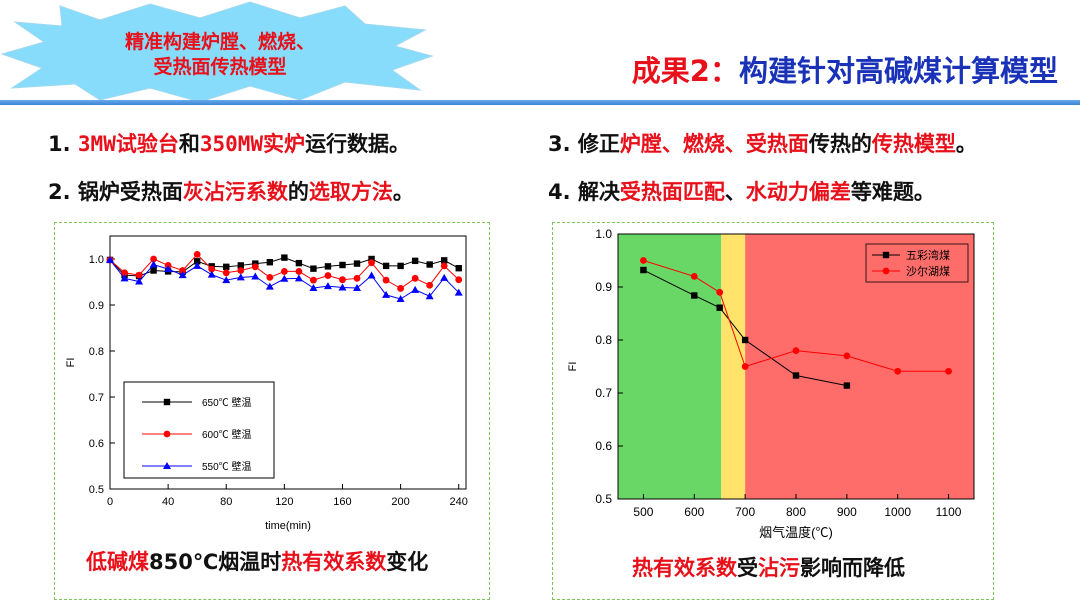 The width and height of the screenshot is (1080, 614). What do you see at coordinates (407, 562) in the screenshot?
I see `caption-text: 变化` at bounding box center [407, 562].